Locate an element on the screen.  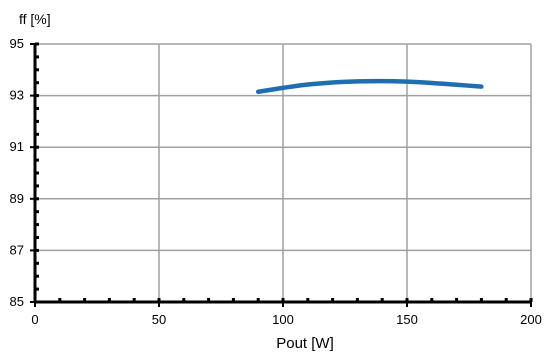
x-tick-label: 100 is located at coordinates (283, 319).